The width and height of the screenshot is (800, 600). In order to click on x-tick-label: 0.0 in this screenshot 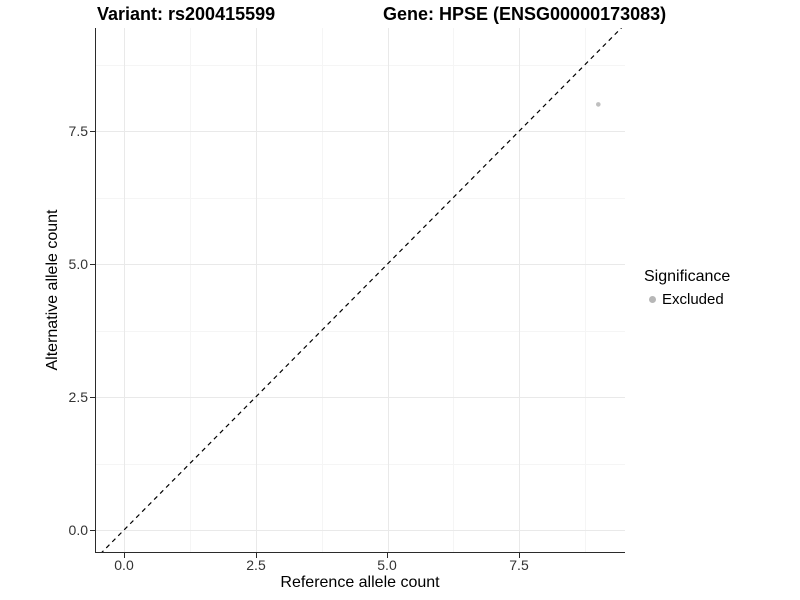, I will do `click(124, 565)`.